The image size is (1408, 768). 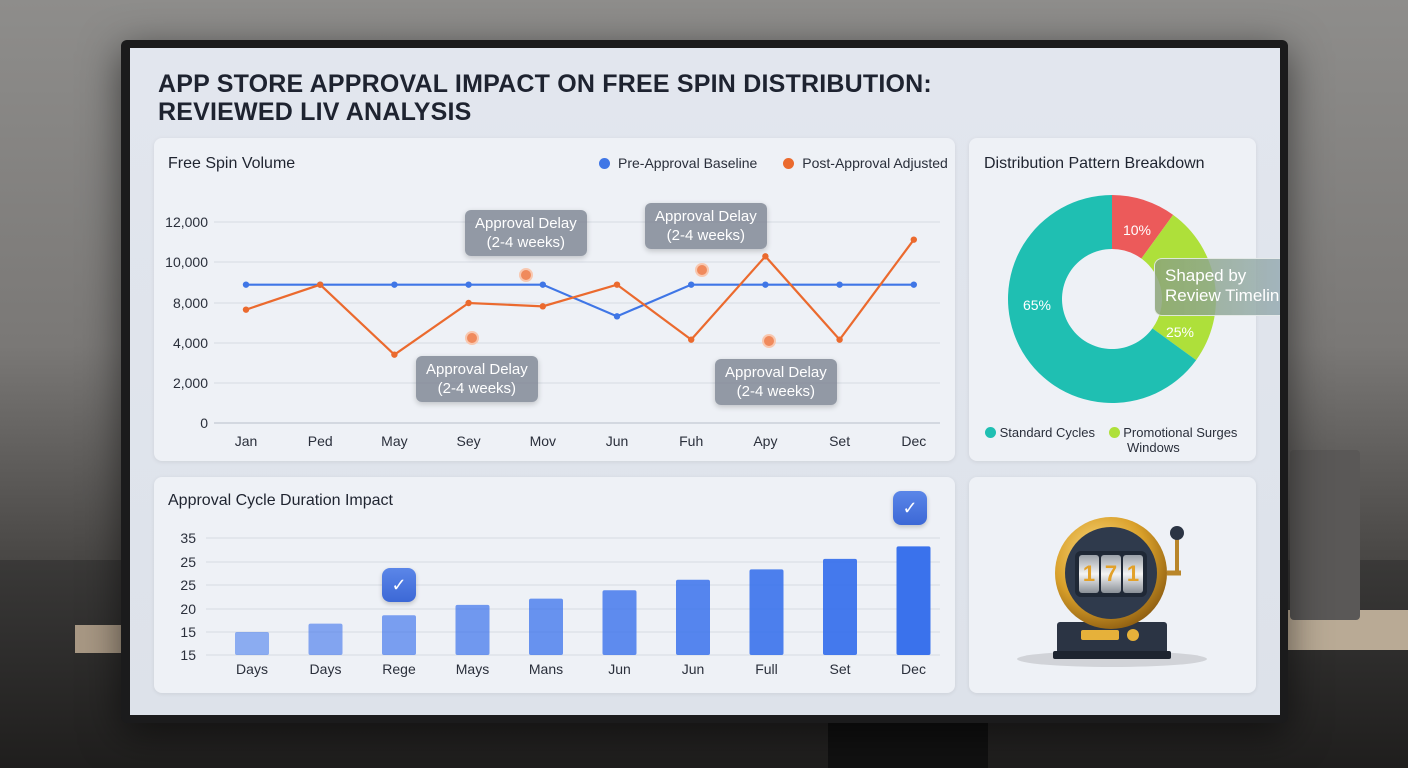 I want to click on slice-value-label: 65%, so click(x=1037, y=305).